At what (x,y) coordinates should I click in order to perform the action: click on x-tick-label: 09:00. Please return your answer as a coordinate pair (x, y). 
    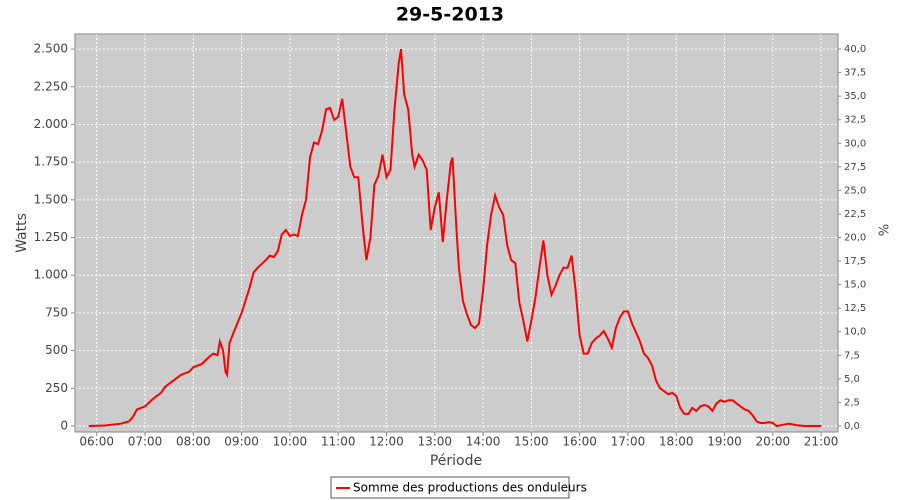
    Looking at the image, I should click on (241, 442).